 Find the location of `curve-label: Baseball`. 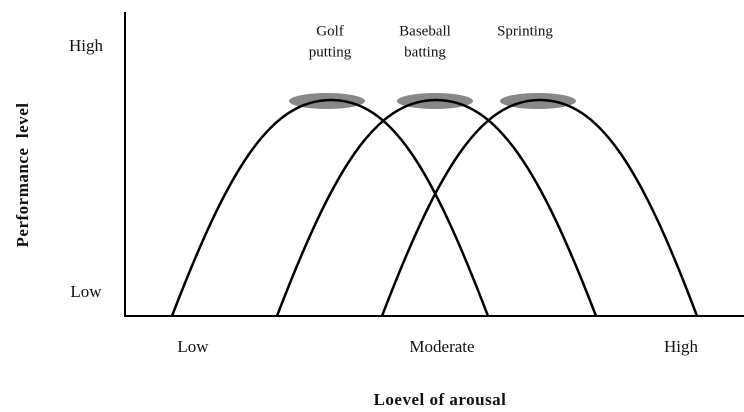

curve-label: Baseball is located at coordinates (425, 31).